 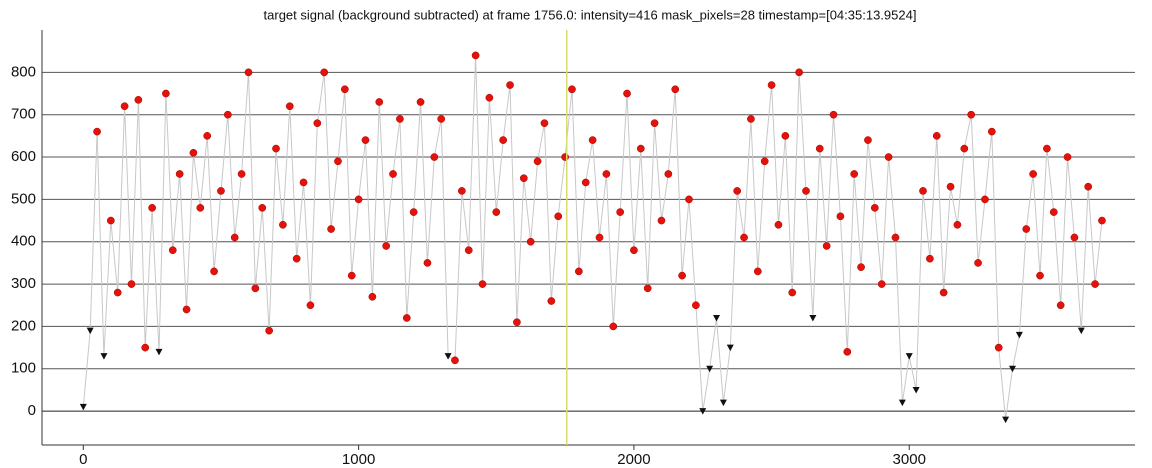 What do you see at coordinates (23, 368) in the screenshot?
I see `y-tick-label: 100` at bounding box center [23, 368].